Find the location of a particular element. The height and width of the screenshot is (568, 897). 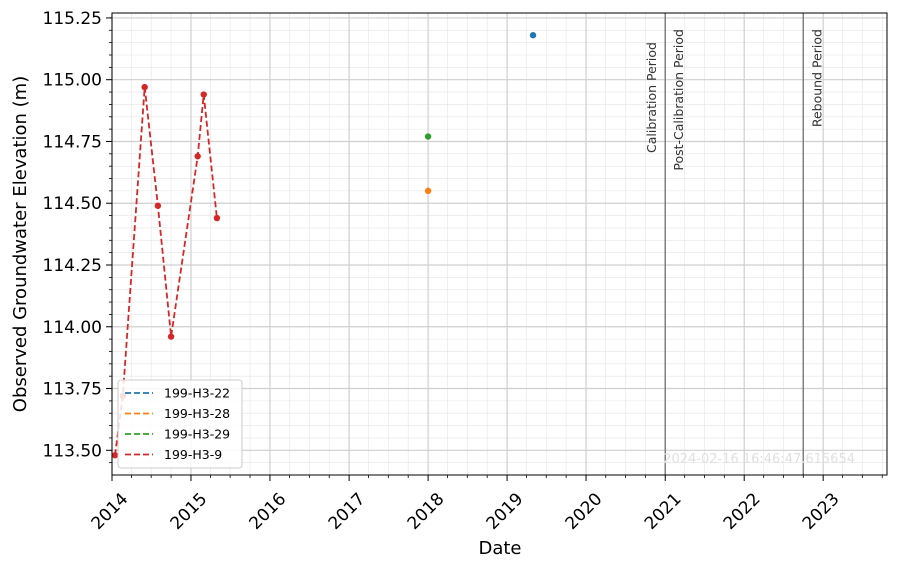

legend: 199-H3-22 199-H3-28 199-H3-29 199-H3-9 is located at coordinates (180, 424).